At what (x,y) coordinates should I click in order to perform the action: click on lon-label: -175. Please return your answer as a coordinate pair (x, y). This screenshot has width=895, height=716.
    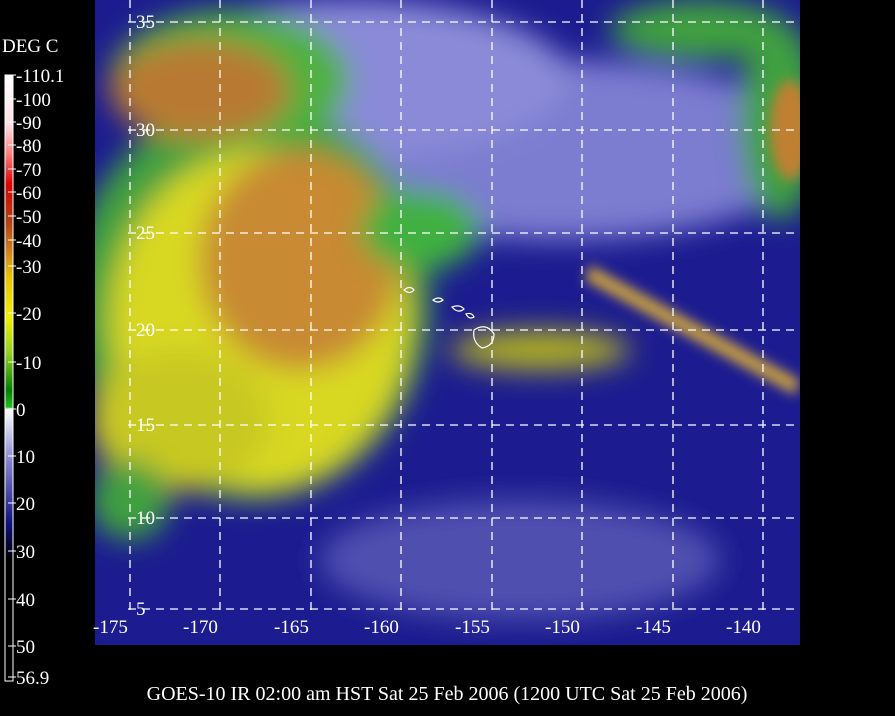
    Looking at the image, I should click on (110, 627).